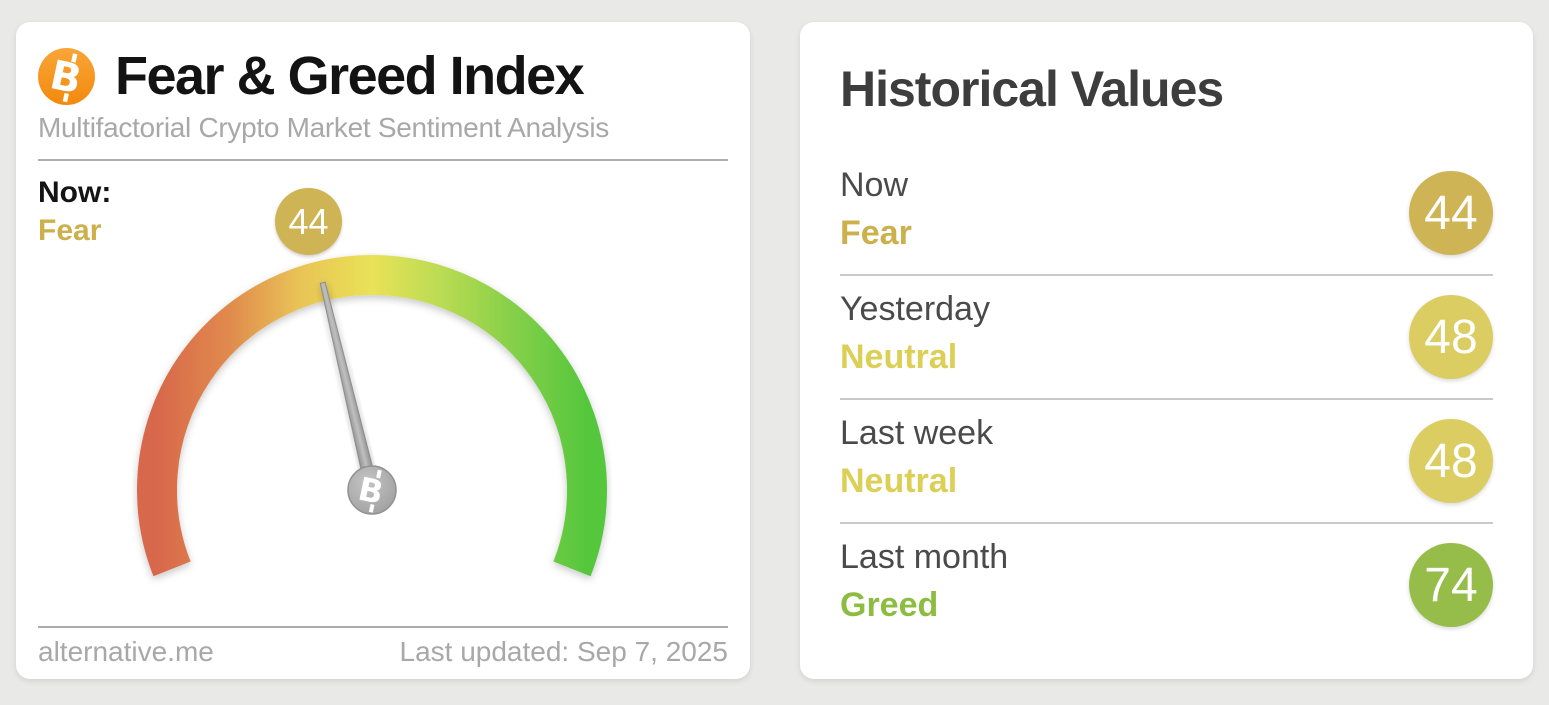 Image resolution: width=1549 pixels, height=705 pixels. What do you see at coordinates (917, 433) in the screenshot?
I see `row-period: Last week` at bounding box center [917, 433].